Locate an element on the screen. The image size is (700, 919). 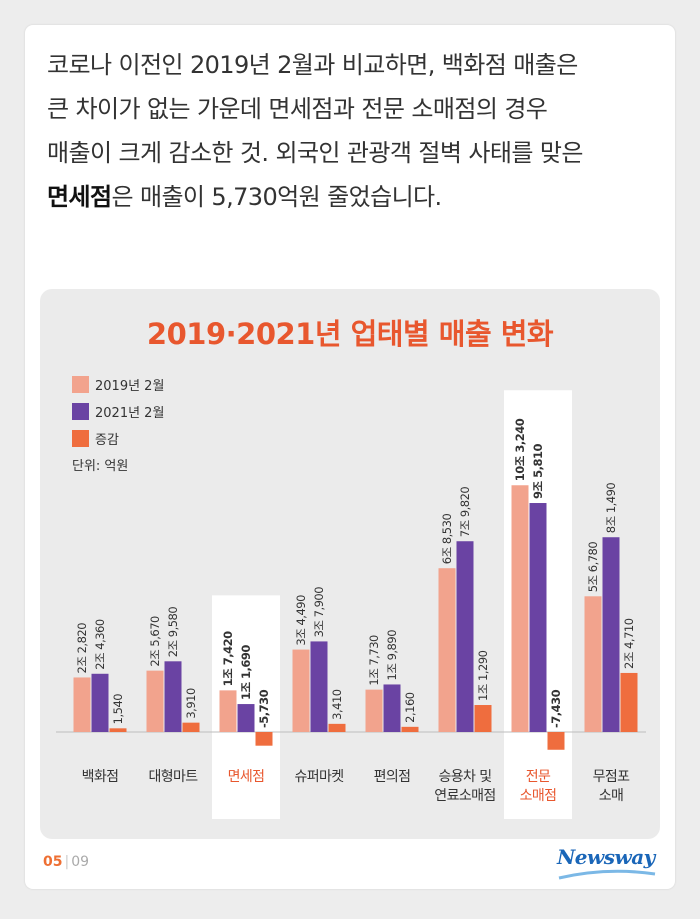
chart-title: 2019·2021년 업태별 매출 변화 is located at coordinates (350, 334).